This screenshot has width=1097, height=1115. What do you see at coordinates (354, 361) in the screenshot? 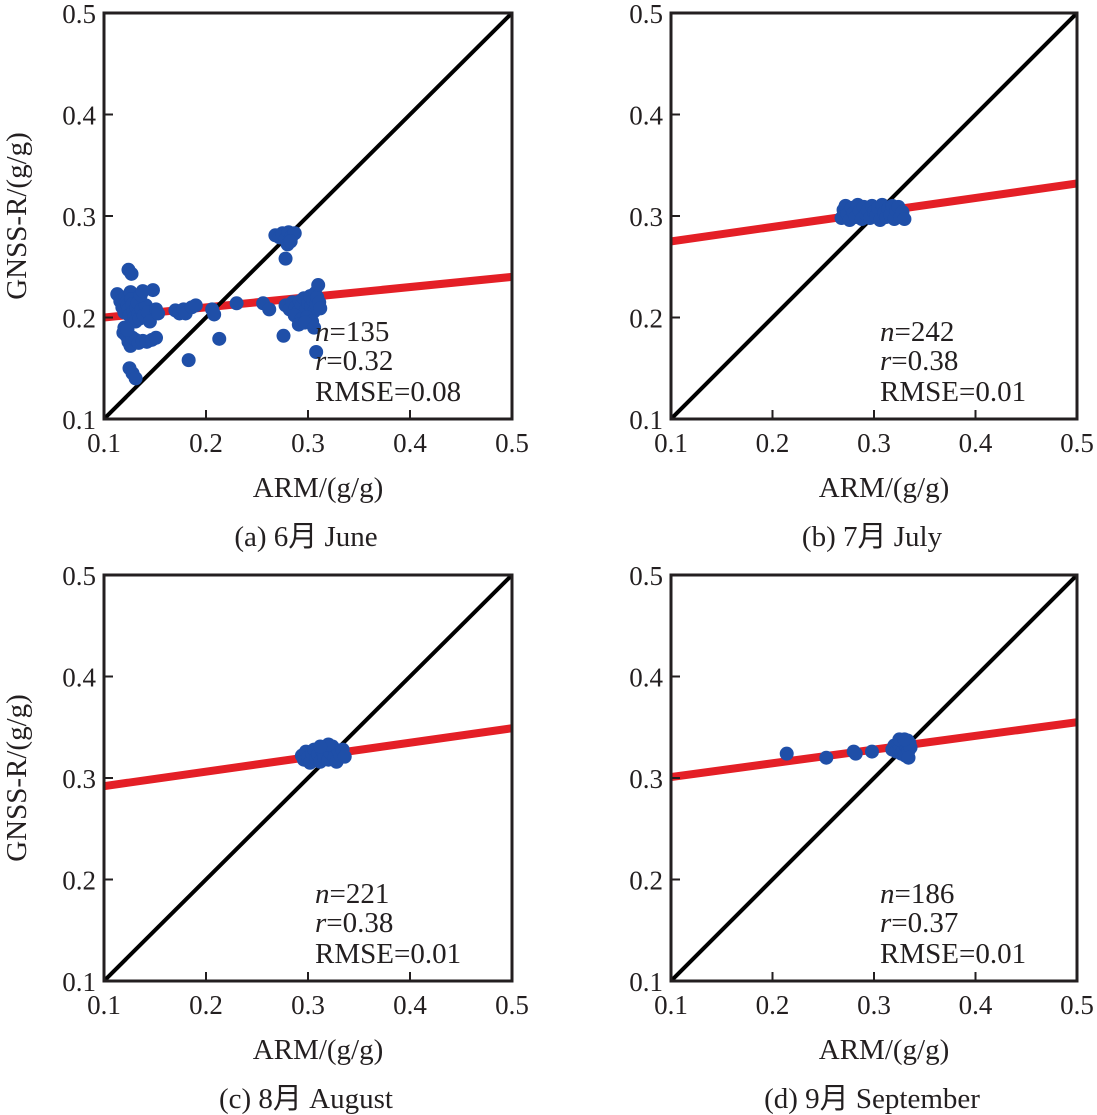
I see `stat-r: r=0.32` at bounding box center [354, 361].